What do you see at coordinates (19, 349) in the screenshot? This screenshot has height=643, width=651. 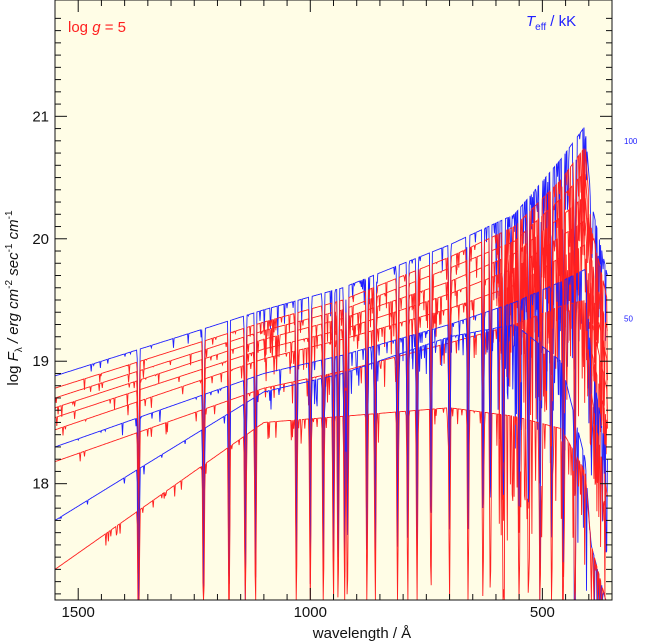 I see `ylabel-lambda: λ` at bounding box center [19, 349].